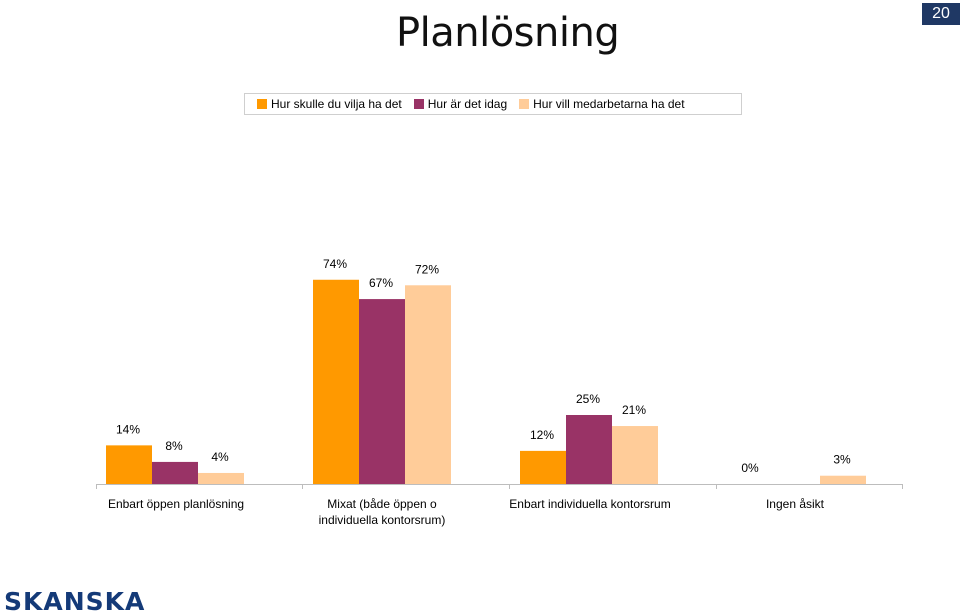 This screenshot has width=960, height=616. What do you see at coordinates (174, 446) in the screenshot?
I see `data-label-series-2-cat-1: 8%` at bounding box center [174, 446].